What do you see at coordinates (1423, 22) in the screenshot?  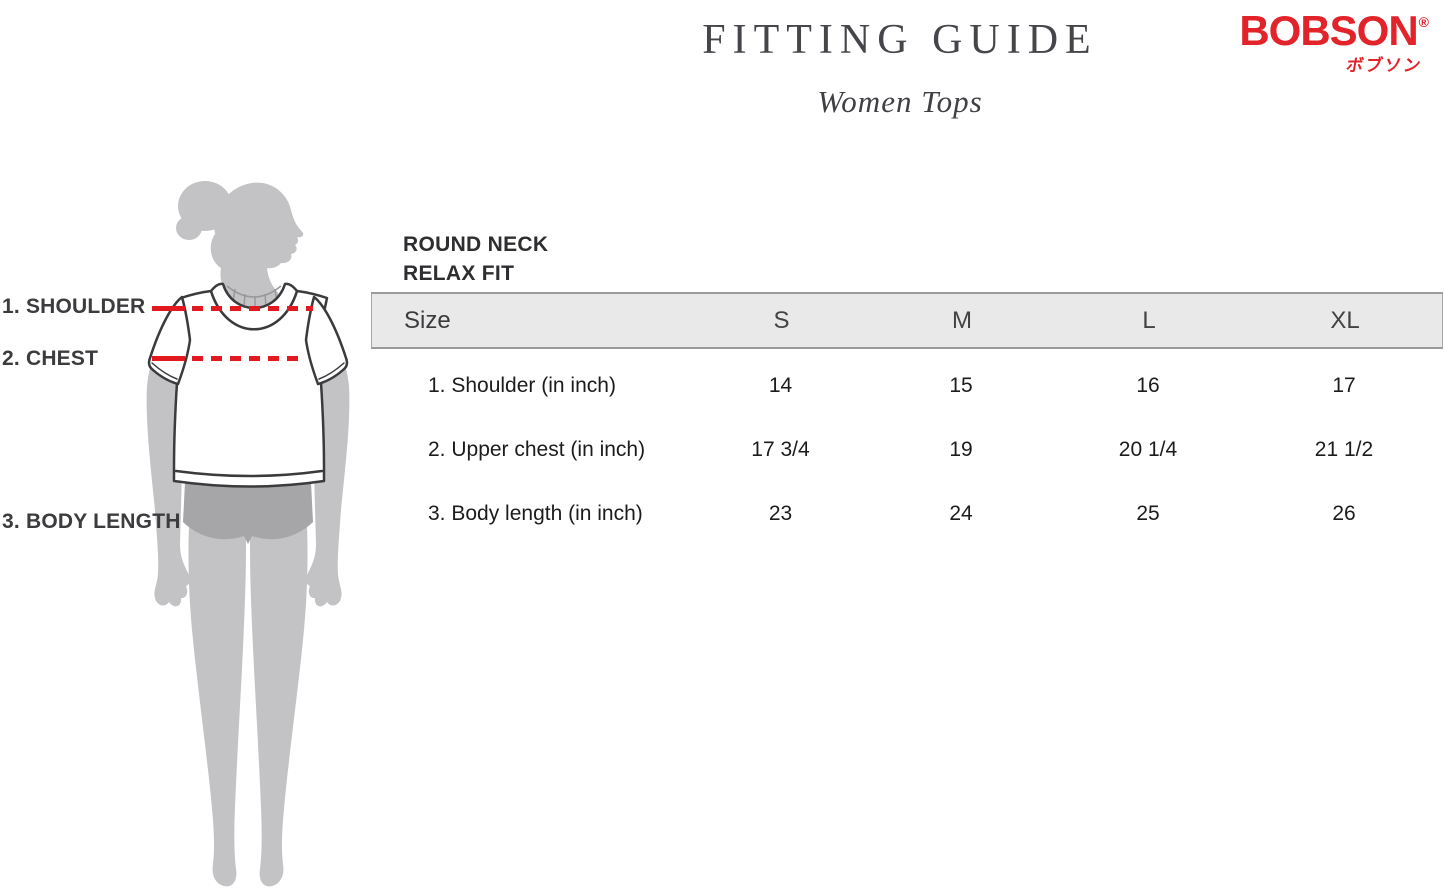 I see `registered-trademark-symbol: ®` at bounding box center [1423, 22].